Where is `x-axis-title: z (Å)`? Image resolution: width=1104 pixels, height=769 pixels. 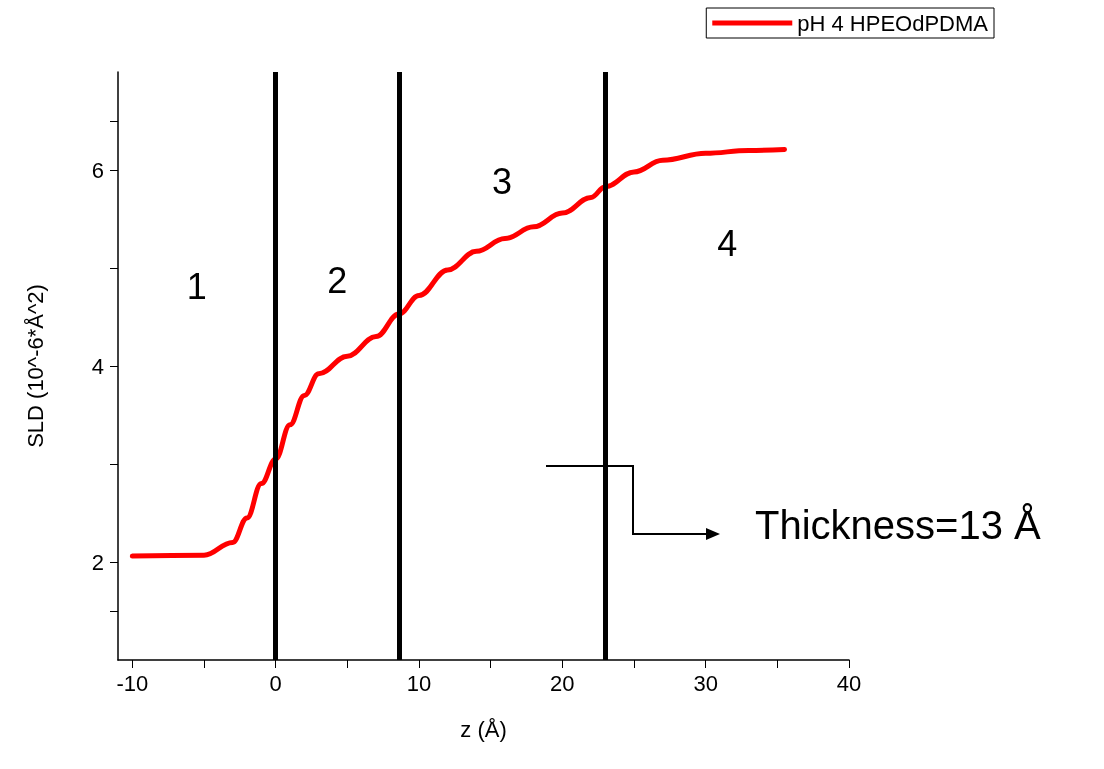 x-axis-title: z (Å) is located at coordinates (483, 729).